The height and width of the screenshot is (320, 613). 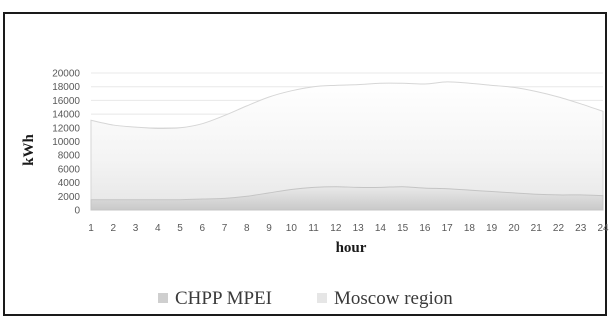 I want to click on x-tick-label: 18, so click(x=470, y=228).